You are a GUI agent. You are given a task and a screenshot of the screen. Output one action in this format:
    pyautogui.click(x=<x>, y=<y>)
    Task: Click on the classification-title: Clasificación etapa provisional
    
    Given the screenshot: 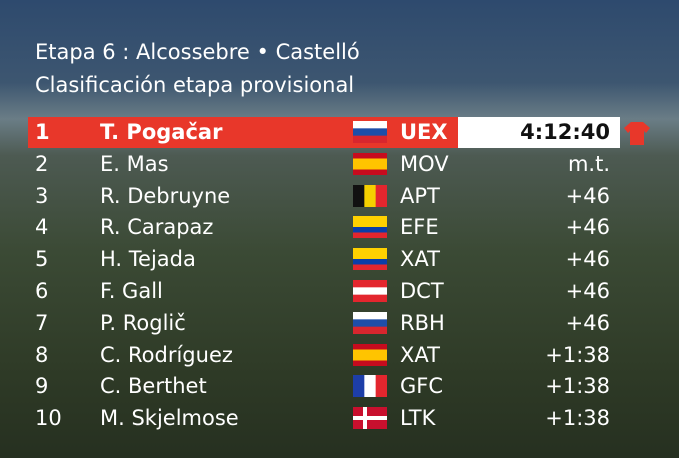 What is the action you would take?
    pyautogui.click(x=195, y=85)
    